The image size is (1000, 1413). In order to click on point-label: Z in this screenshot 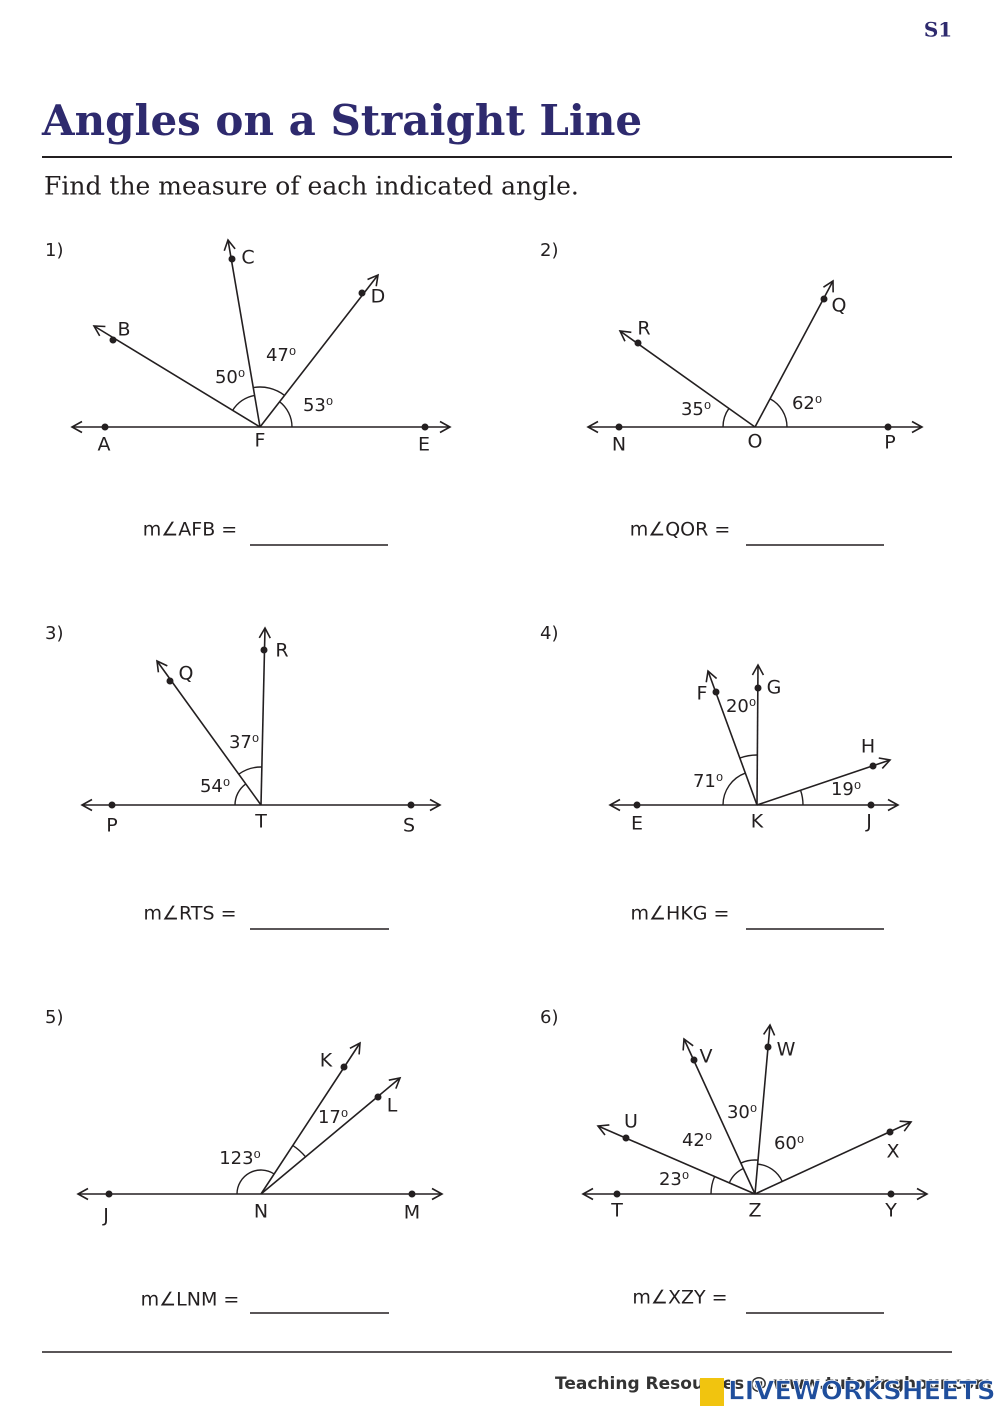, I will do `click(754, 1211)`.